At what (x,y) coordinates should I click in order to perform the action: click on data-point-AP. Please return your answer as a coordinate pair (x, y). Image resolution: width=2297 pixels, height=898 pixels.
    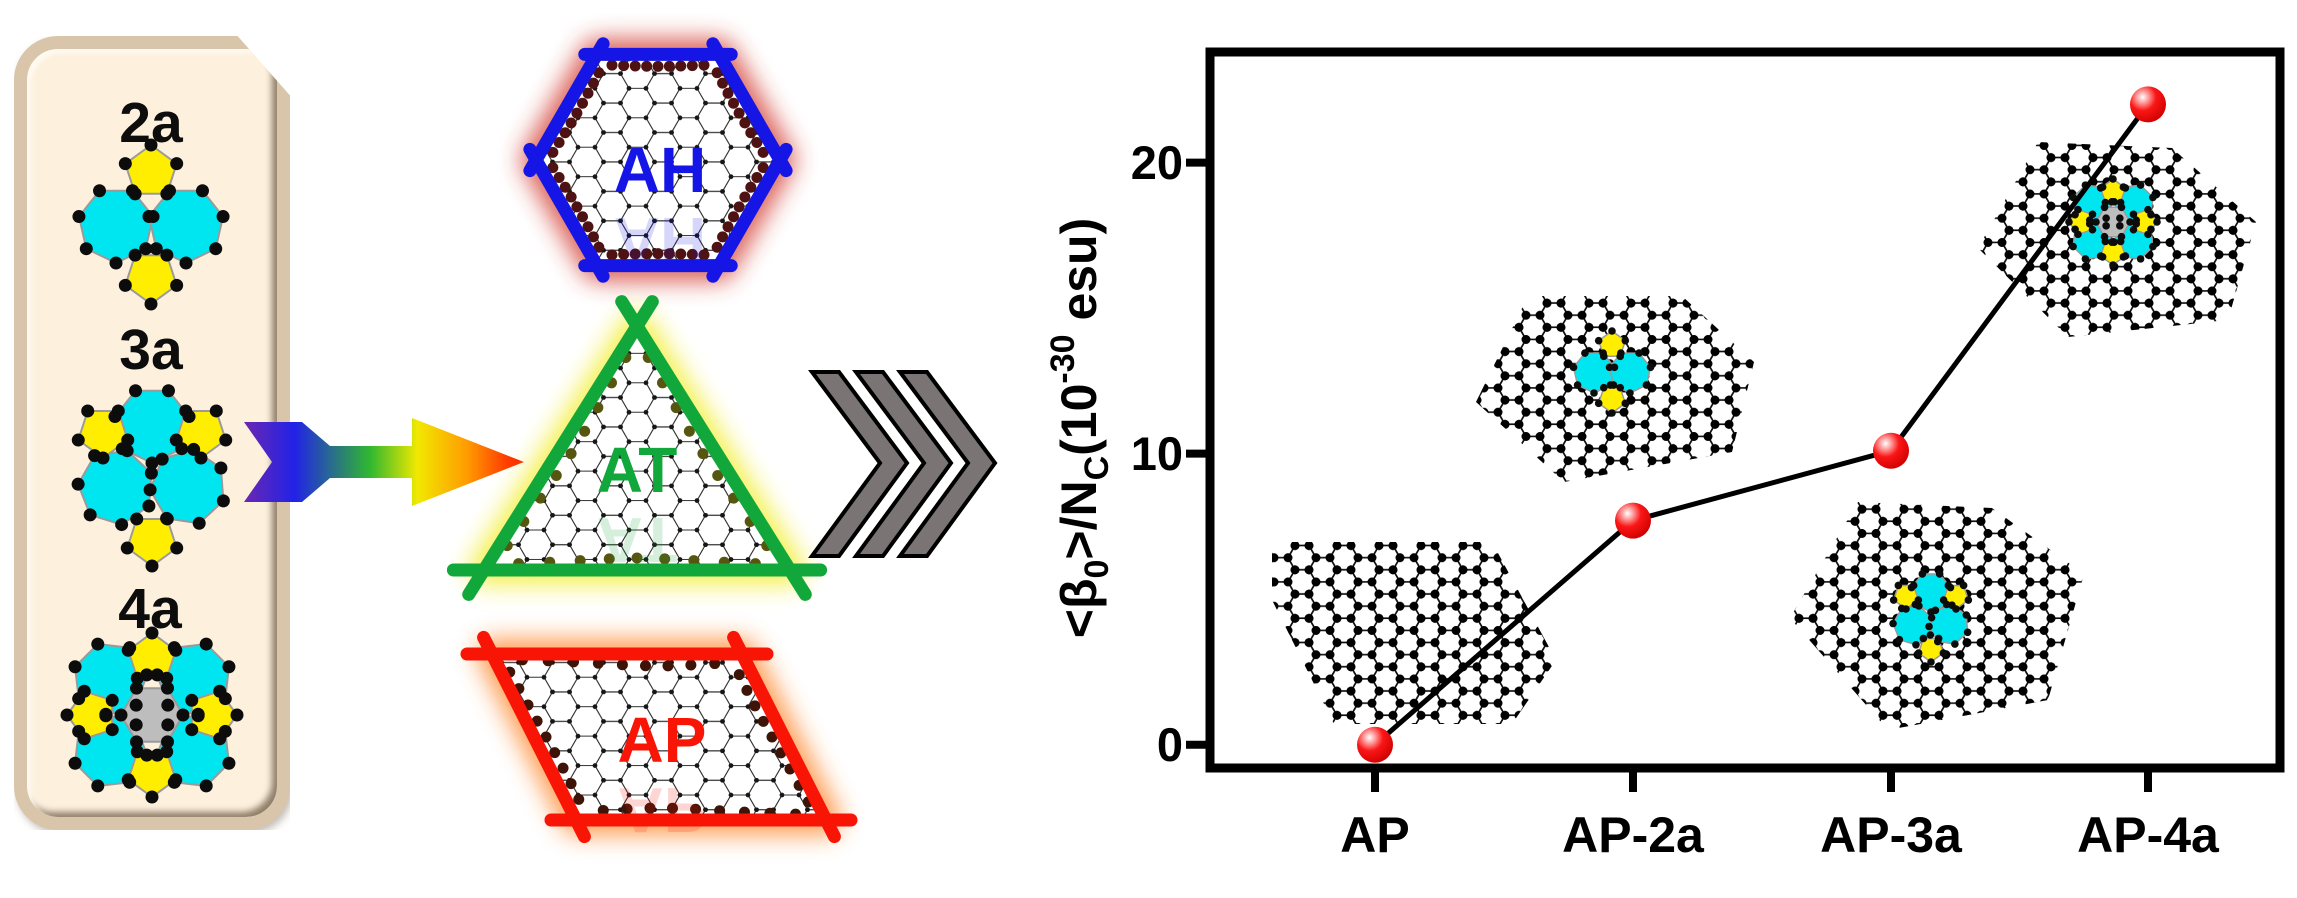
    Looking at the image, I should click on (1375, 744).